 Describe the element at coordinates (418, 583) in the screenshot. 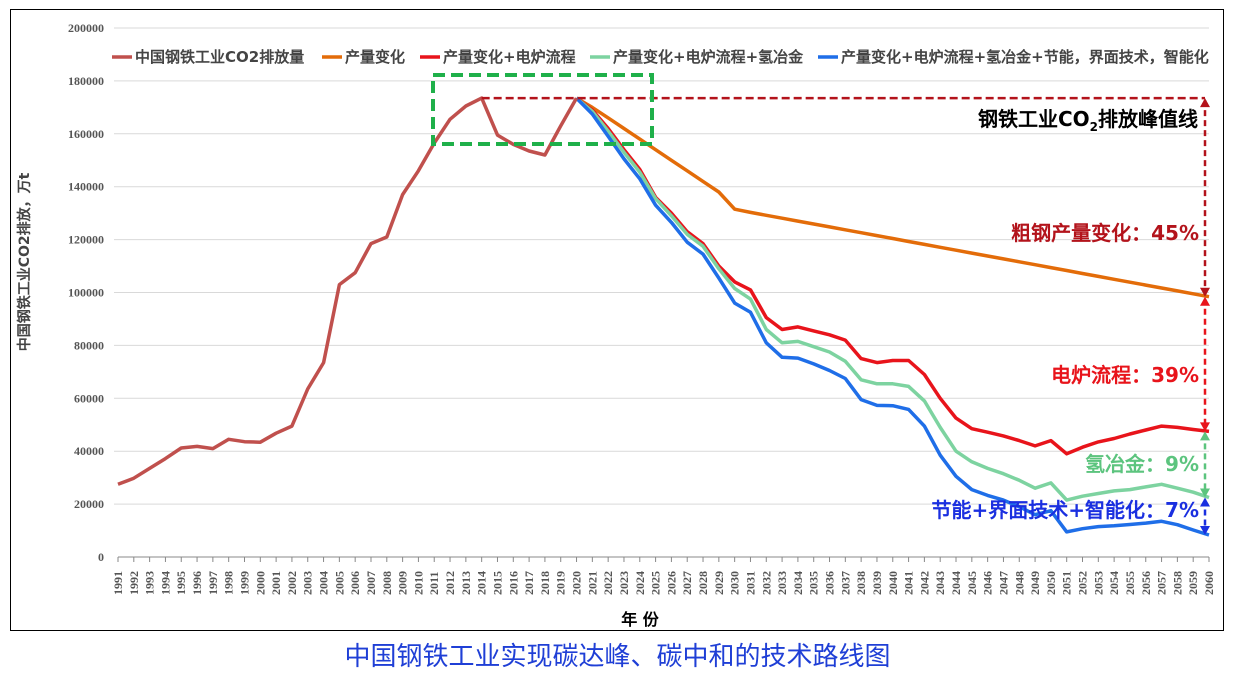

I see `x-tick-label: 2010` at that location.